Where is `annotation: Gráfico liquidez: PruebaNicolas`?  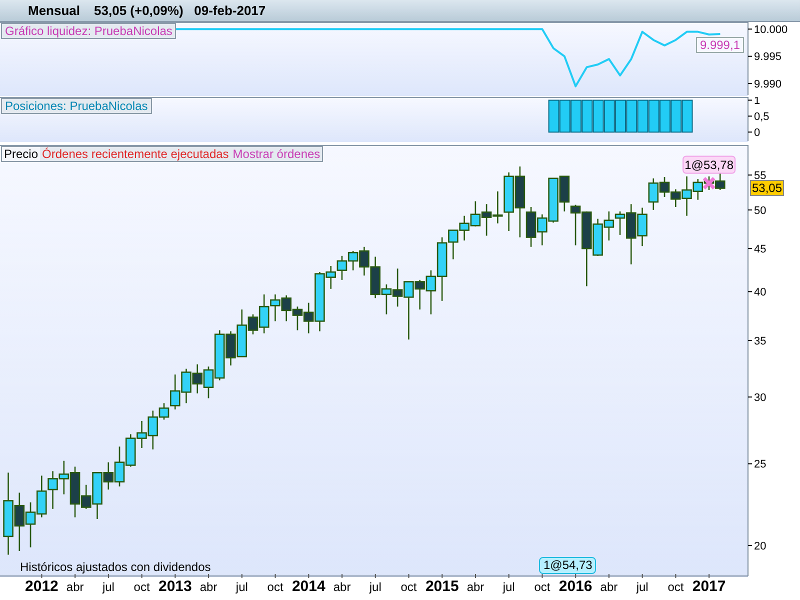
annotation: Gráfico liquidez: PruebaNicolas is located at coordinates (88, 31).